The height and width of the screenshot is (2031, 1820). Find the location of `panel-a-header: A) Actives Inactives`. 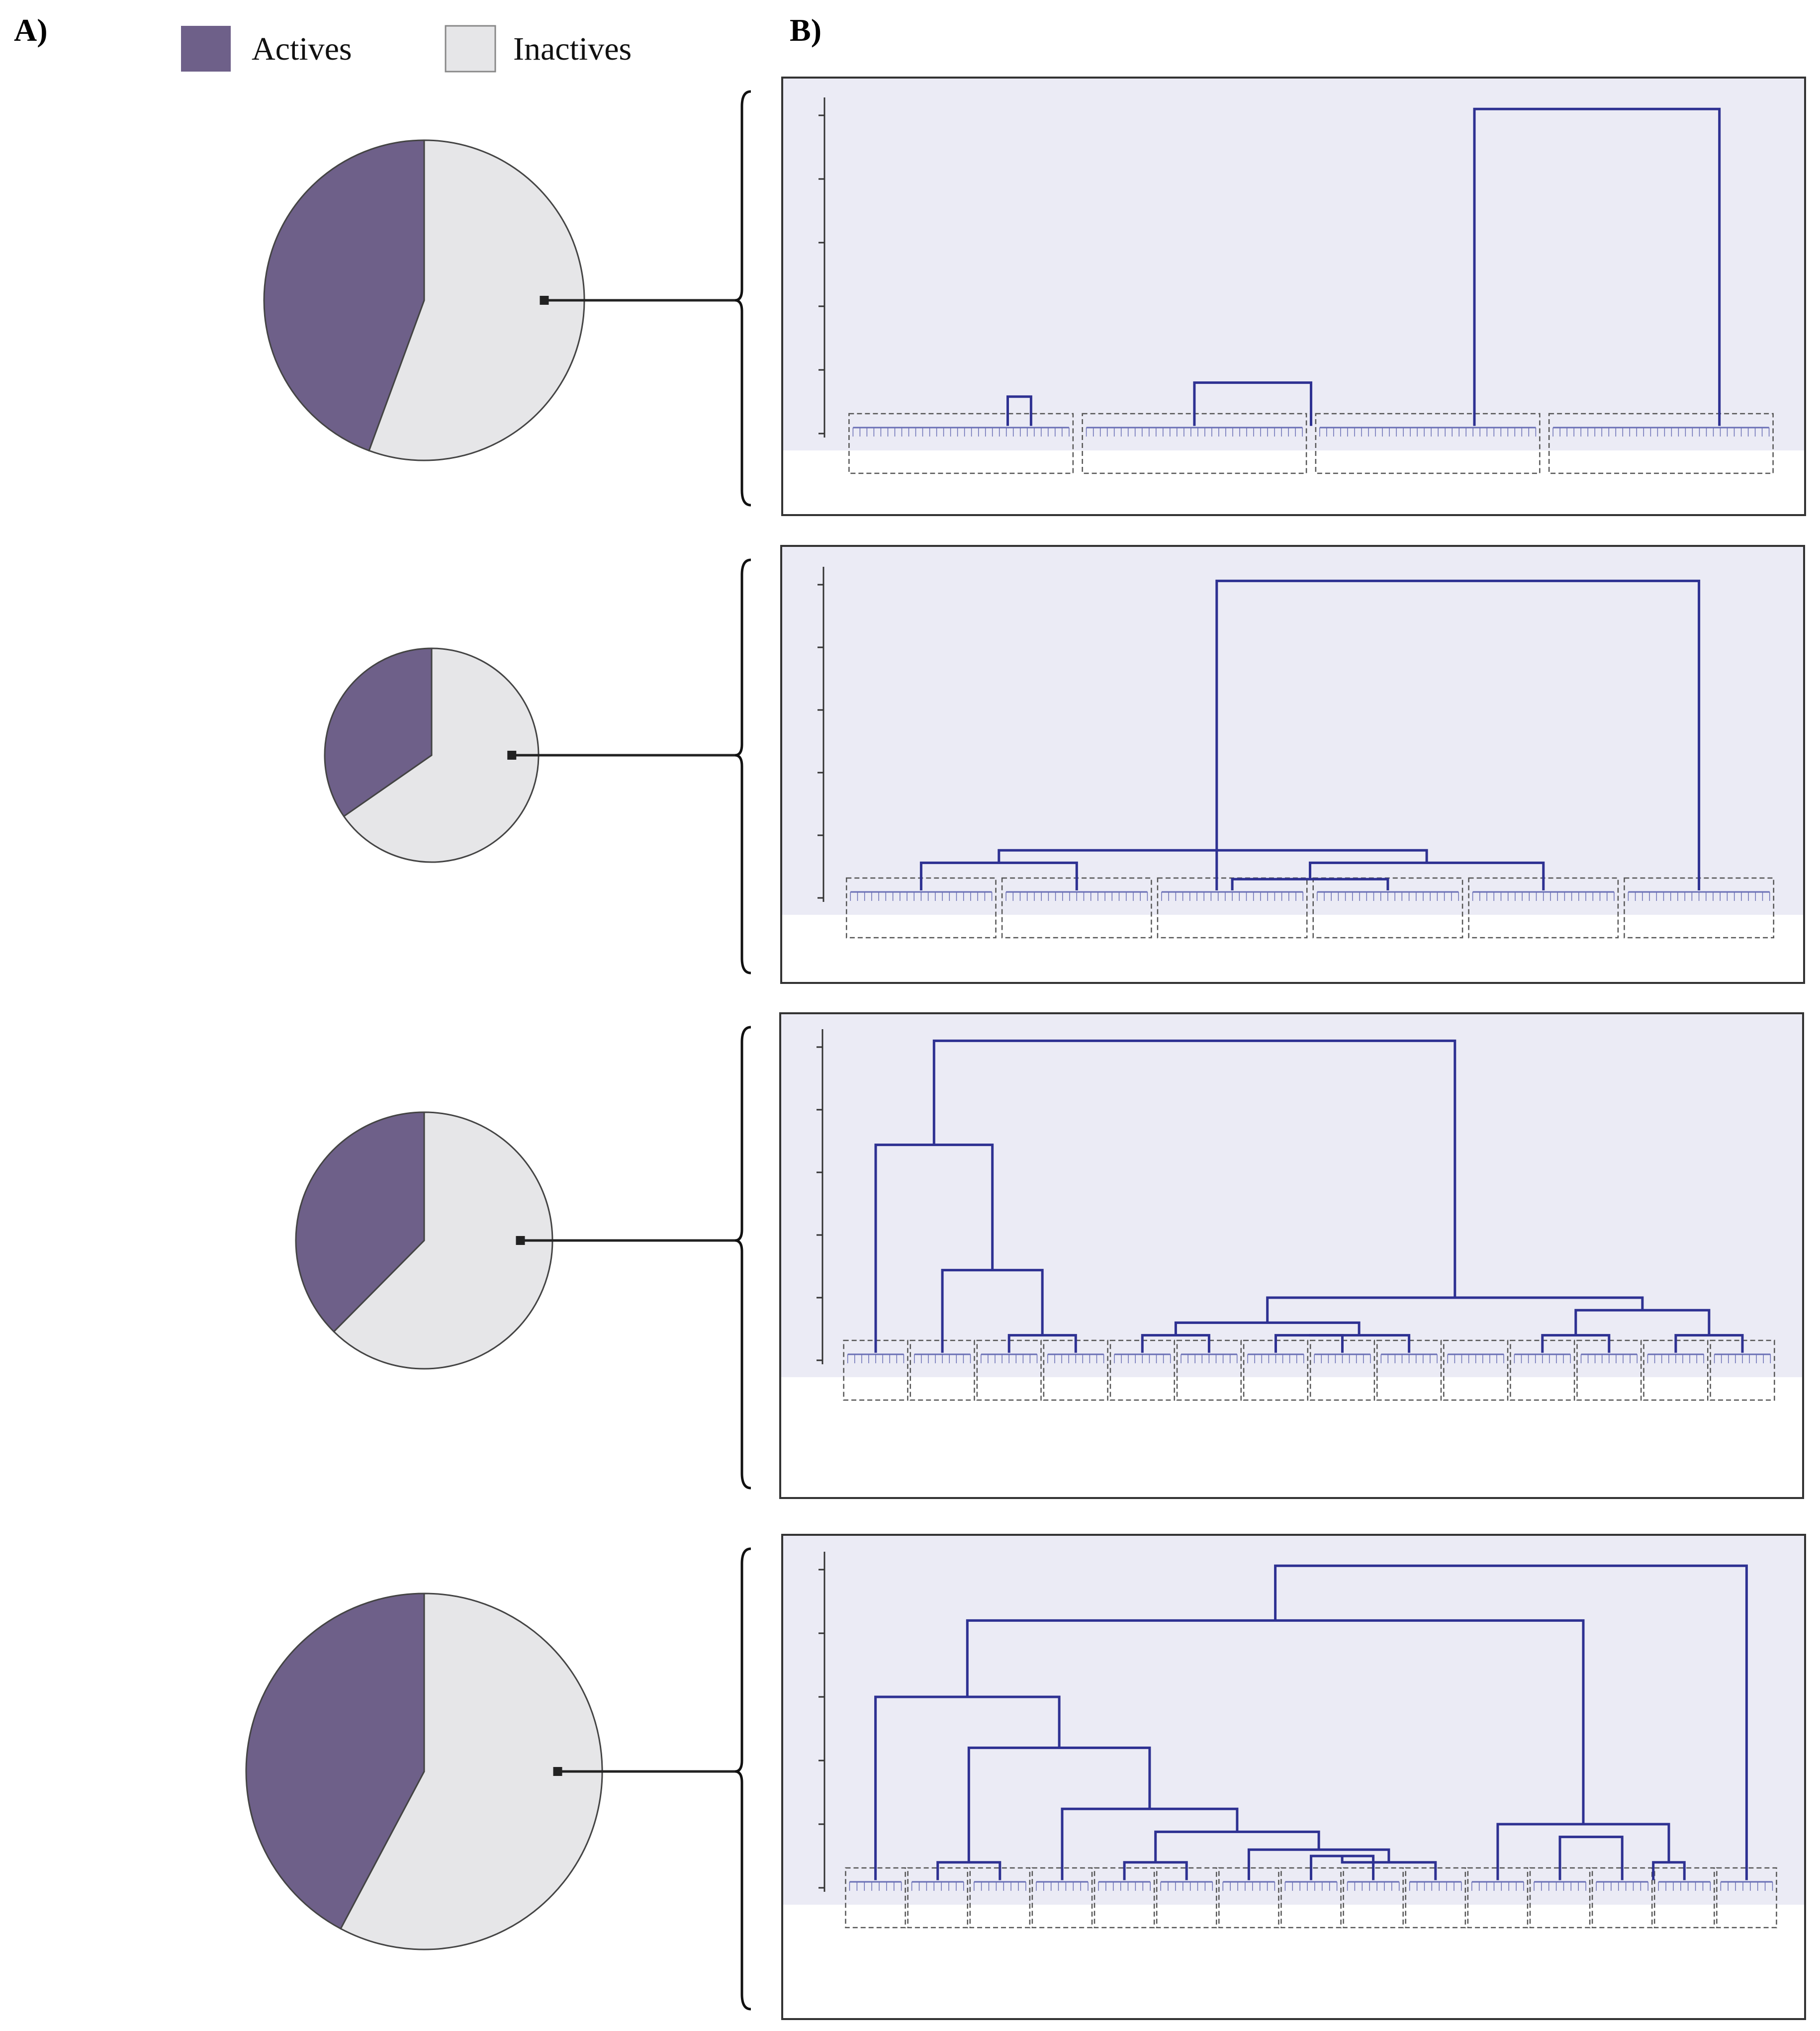

panel-a-header: A) Actives Inactives is located at coordinates (323, 42).